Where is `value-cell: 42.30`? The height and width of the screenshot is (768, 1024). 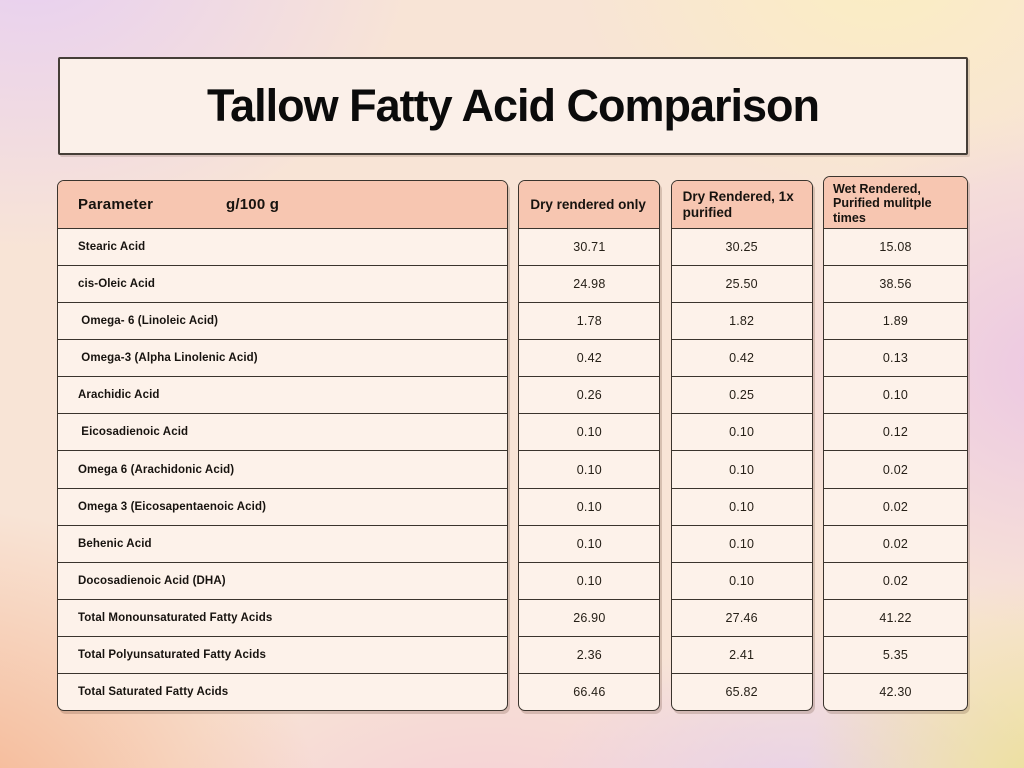
value-cell: 42.30 is located at coordinates (895, 691).